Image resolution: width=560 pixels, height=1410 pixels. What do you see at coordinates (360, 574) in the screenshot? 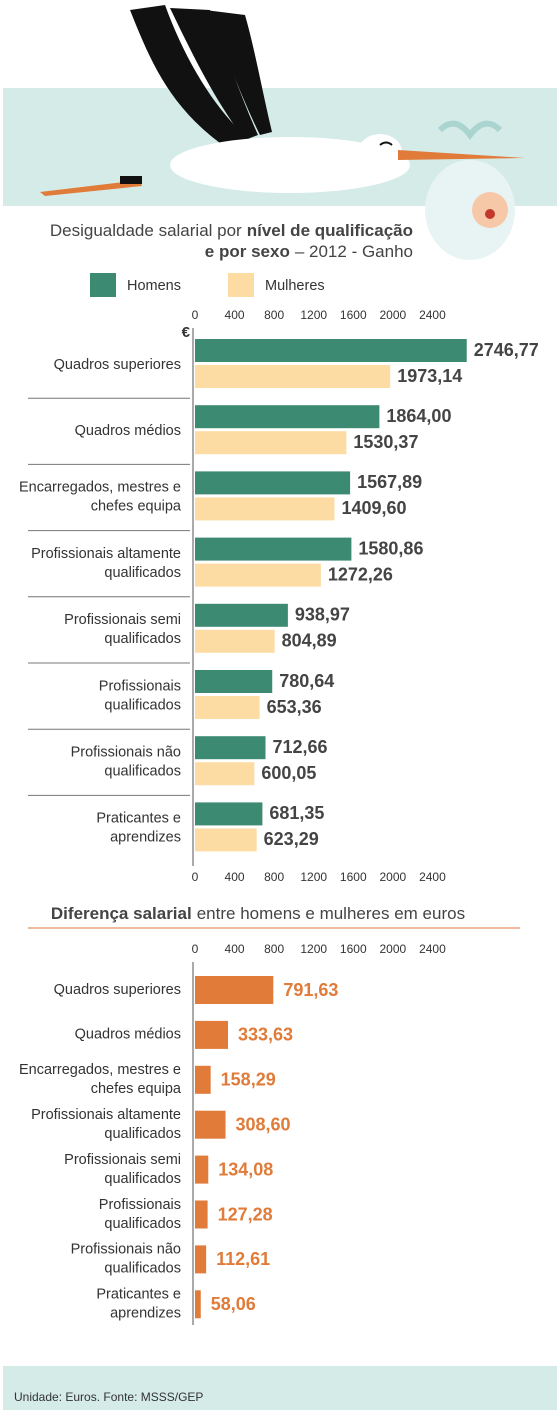
I see `value-label: 1272,26` at bounding box center [360, 574].